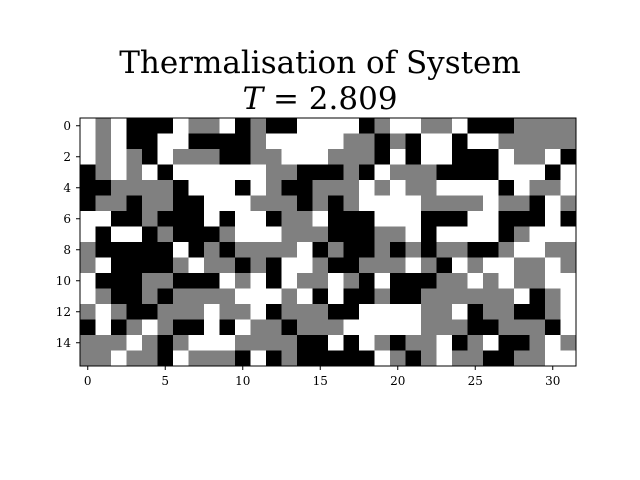 The image size is (640, 480). What do you see at coordinates (475, 381) in the screenshot?
I see `x-tick-label: 25` at bounding box center [475, 381].